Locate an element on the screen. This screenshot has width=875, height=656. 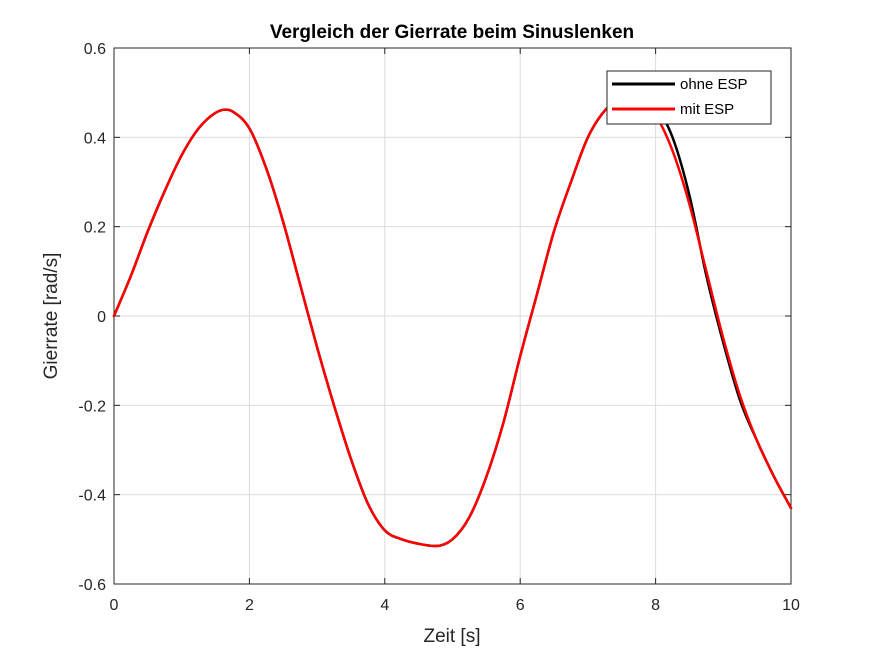
y-tick-label: 0.4 is located at coordinates (95, 138).